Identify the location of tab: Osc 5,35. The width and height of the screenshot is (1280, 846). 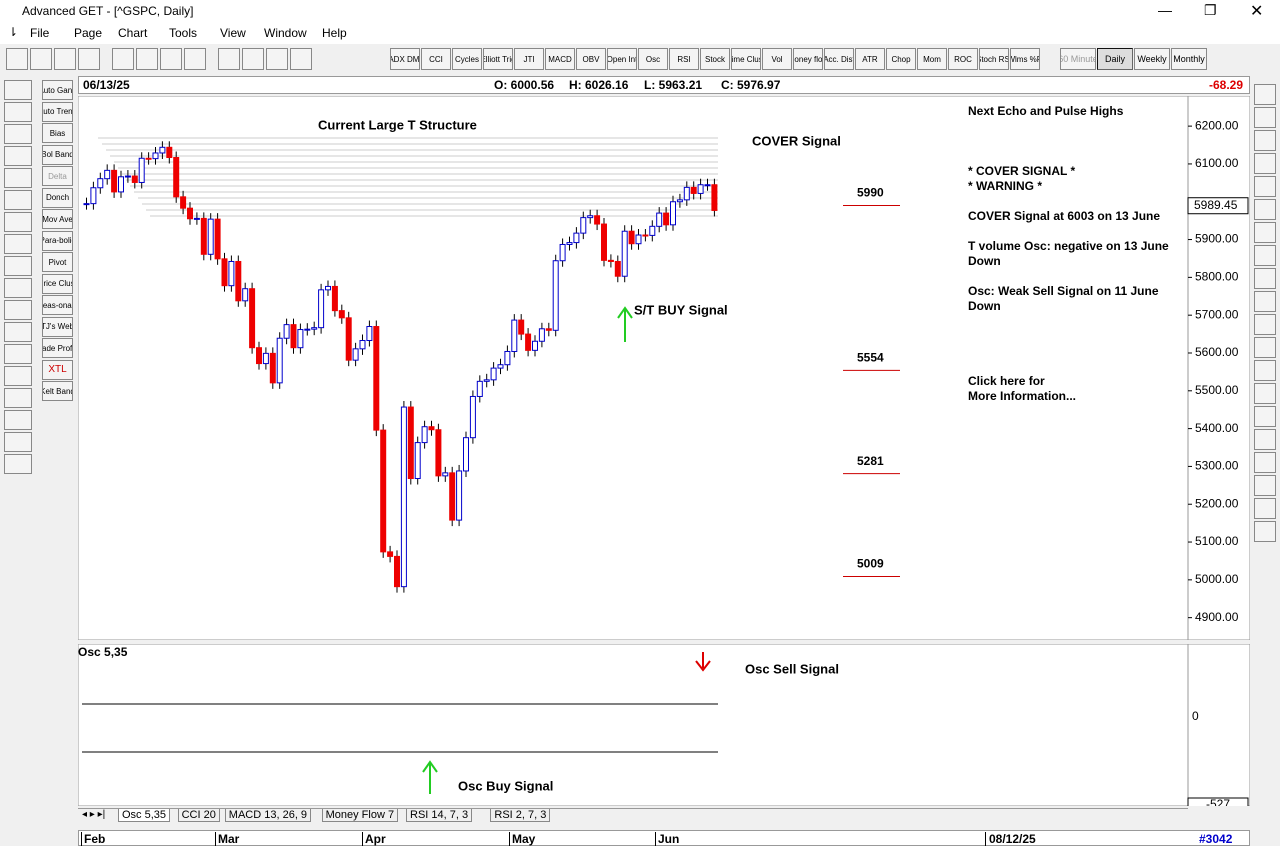
(144, 815).